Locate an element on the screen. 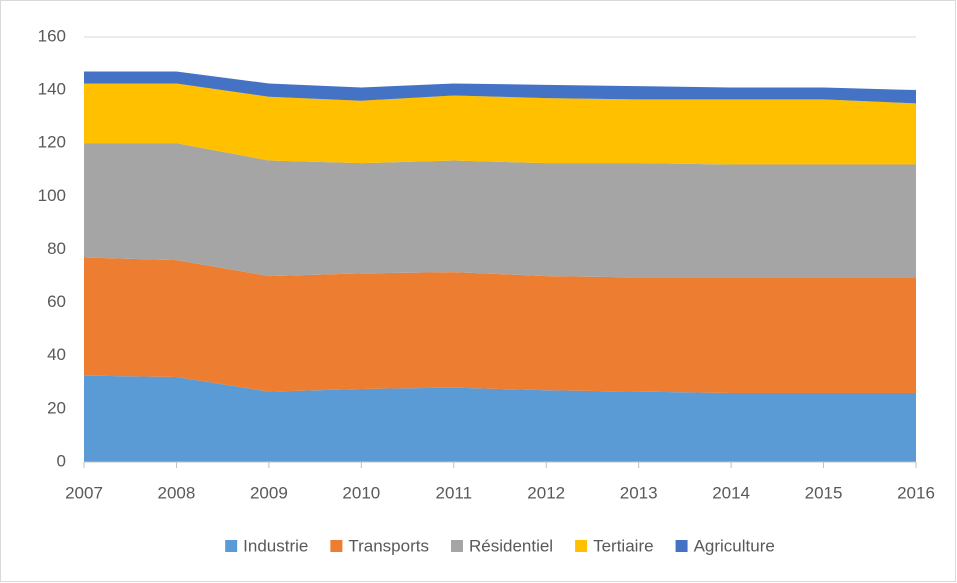 This screenshot has height=583, width=957. y-tick-label: 0 is located at coordinates (61, 460).